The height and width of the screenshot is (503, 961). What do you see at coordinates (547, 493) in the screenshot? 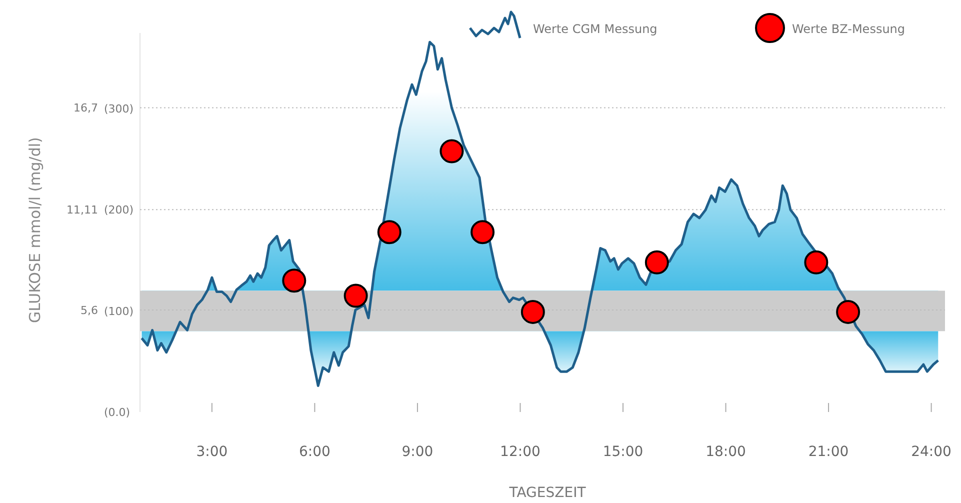
I see `x-axis-title: TAGESZEIT` at bounding box center [547, 493].